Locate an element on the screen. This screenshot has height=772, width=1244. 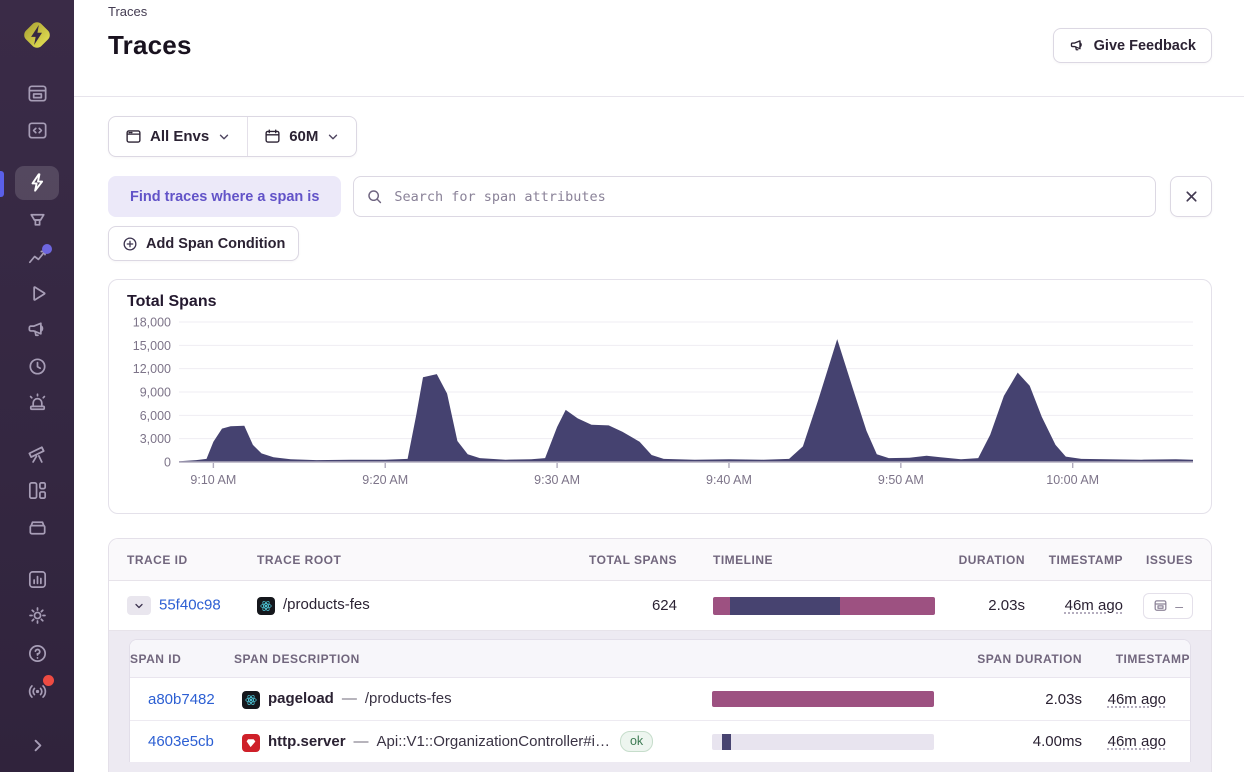
chart-title: Total Spans is located at coordinates (172, 301).